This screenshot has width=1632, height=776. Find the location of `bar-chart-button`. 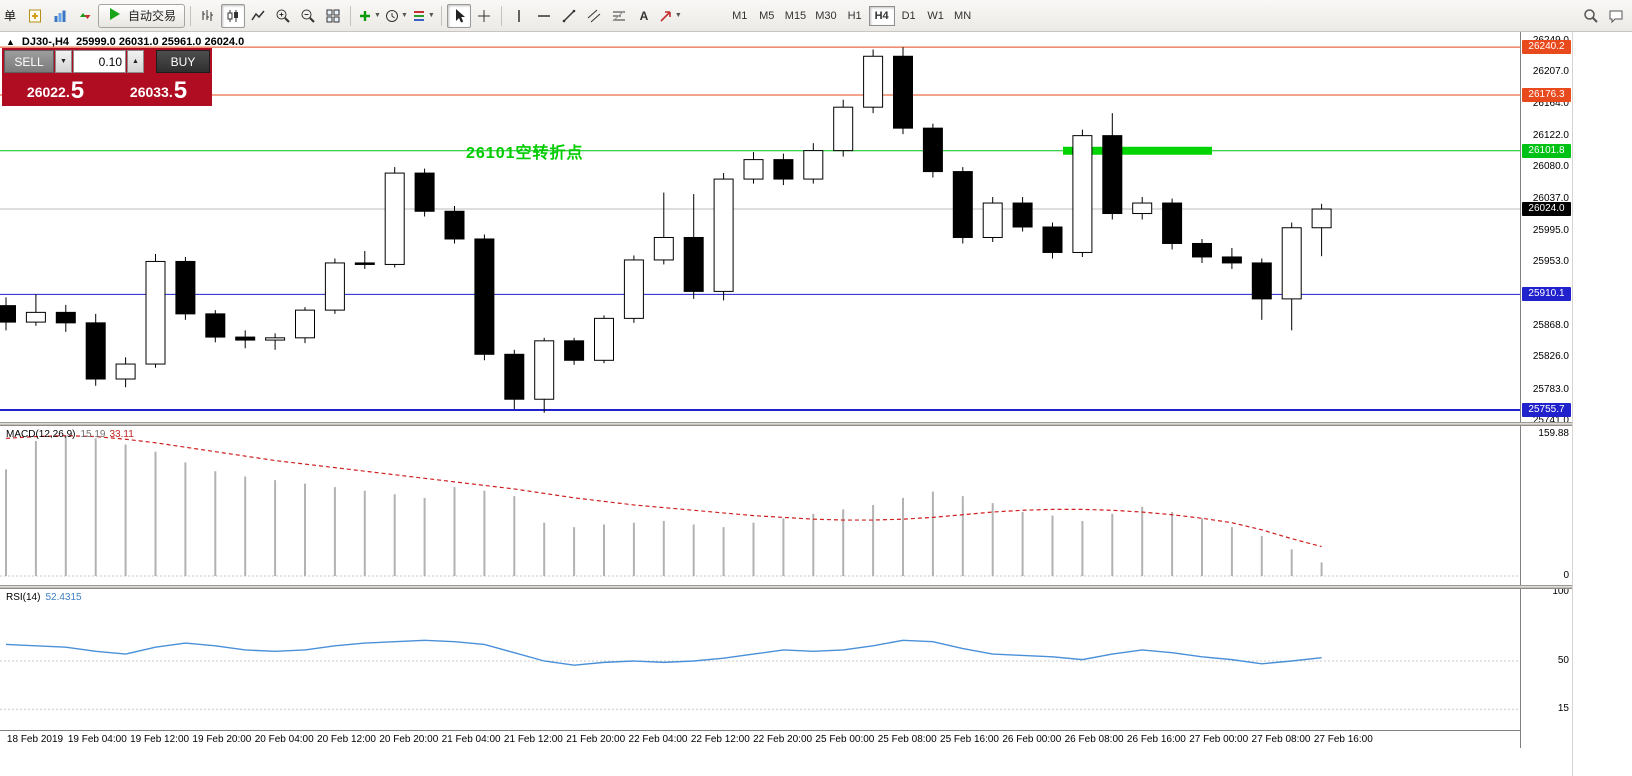

bar-chart-button is located at coordinates (208, 16).